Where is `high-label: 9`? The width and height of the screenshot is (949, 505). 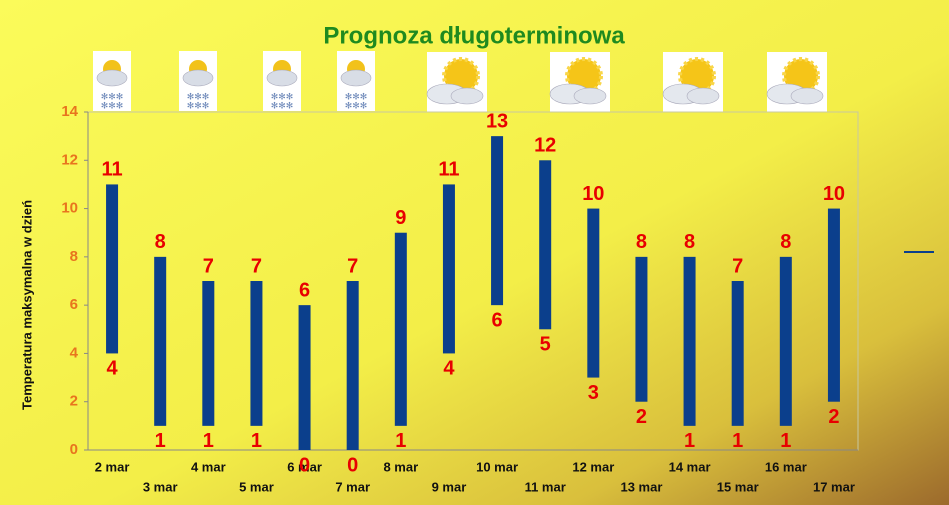 high-label: 9 is located at coordinates (400, 218).